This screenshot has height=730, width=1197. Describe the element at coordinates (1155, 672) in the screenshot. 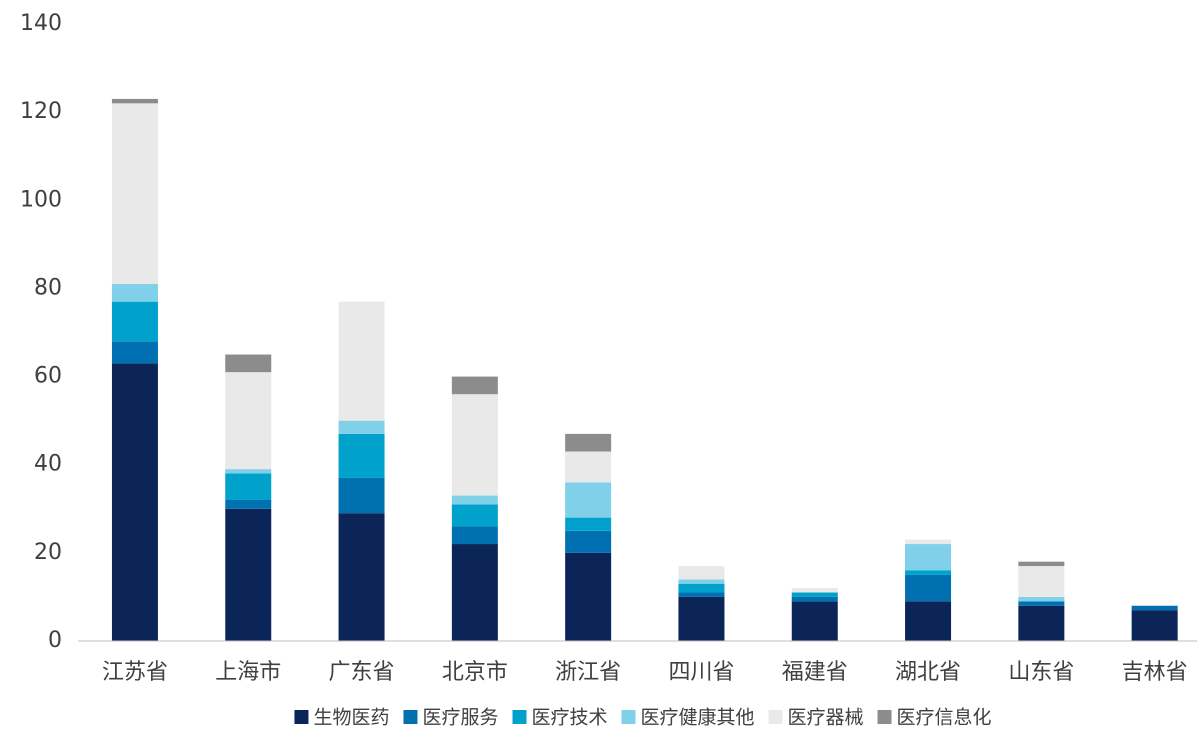

I see `x-tick-label: 吉林省` at that location.